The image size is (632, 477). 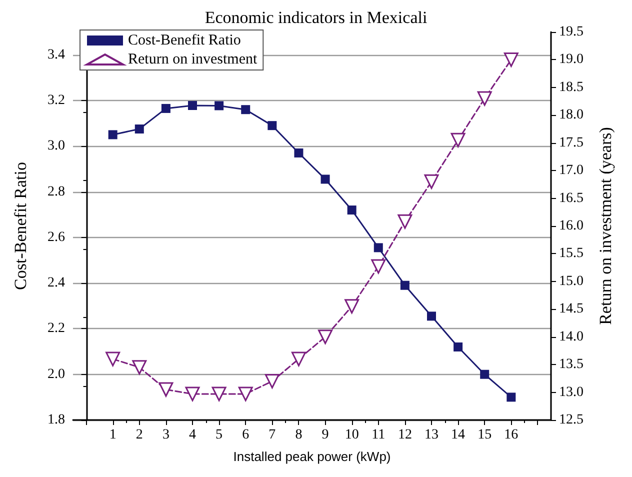 What do you see at coordinates (56, 420) in the screenshot?
I see `y-tick-label: 1.8` at bounding box center [56, 420].